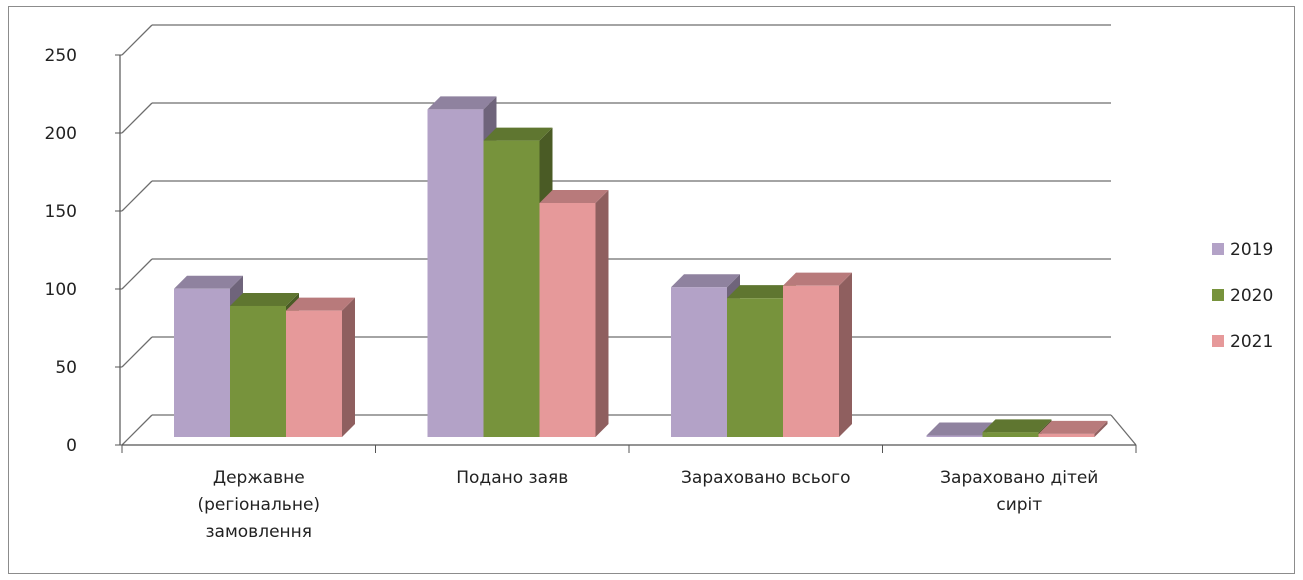  I want to click on x-category-label-line: Зараховано дітей, so click(1019, 478).